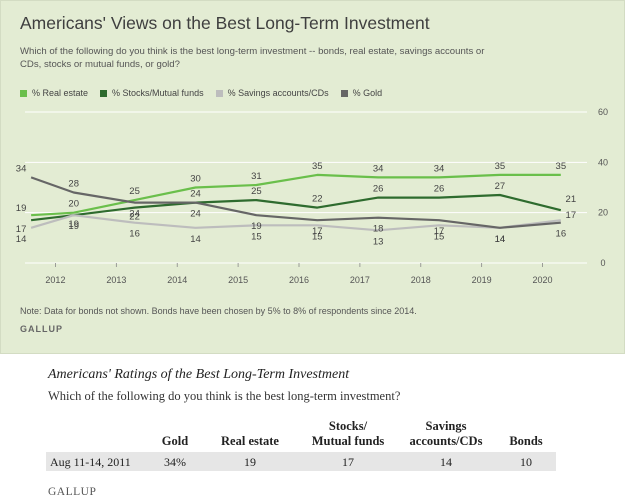  I want to click on col-header-line2: Real estate, so click(250, 441).